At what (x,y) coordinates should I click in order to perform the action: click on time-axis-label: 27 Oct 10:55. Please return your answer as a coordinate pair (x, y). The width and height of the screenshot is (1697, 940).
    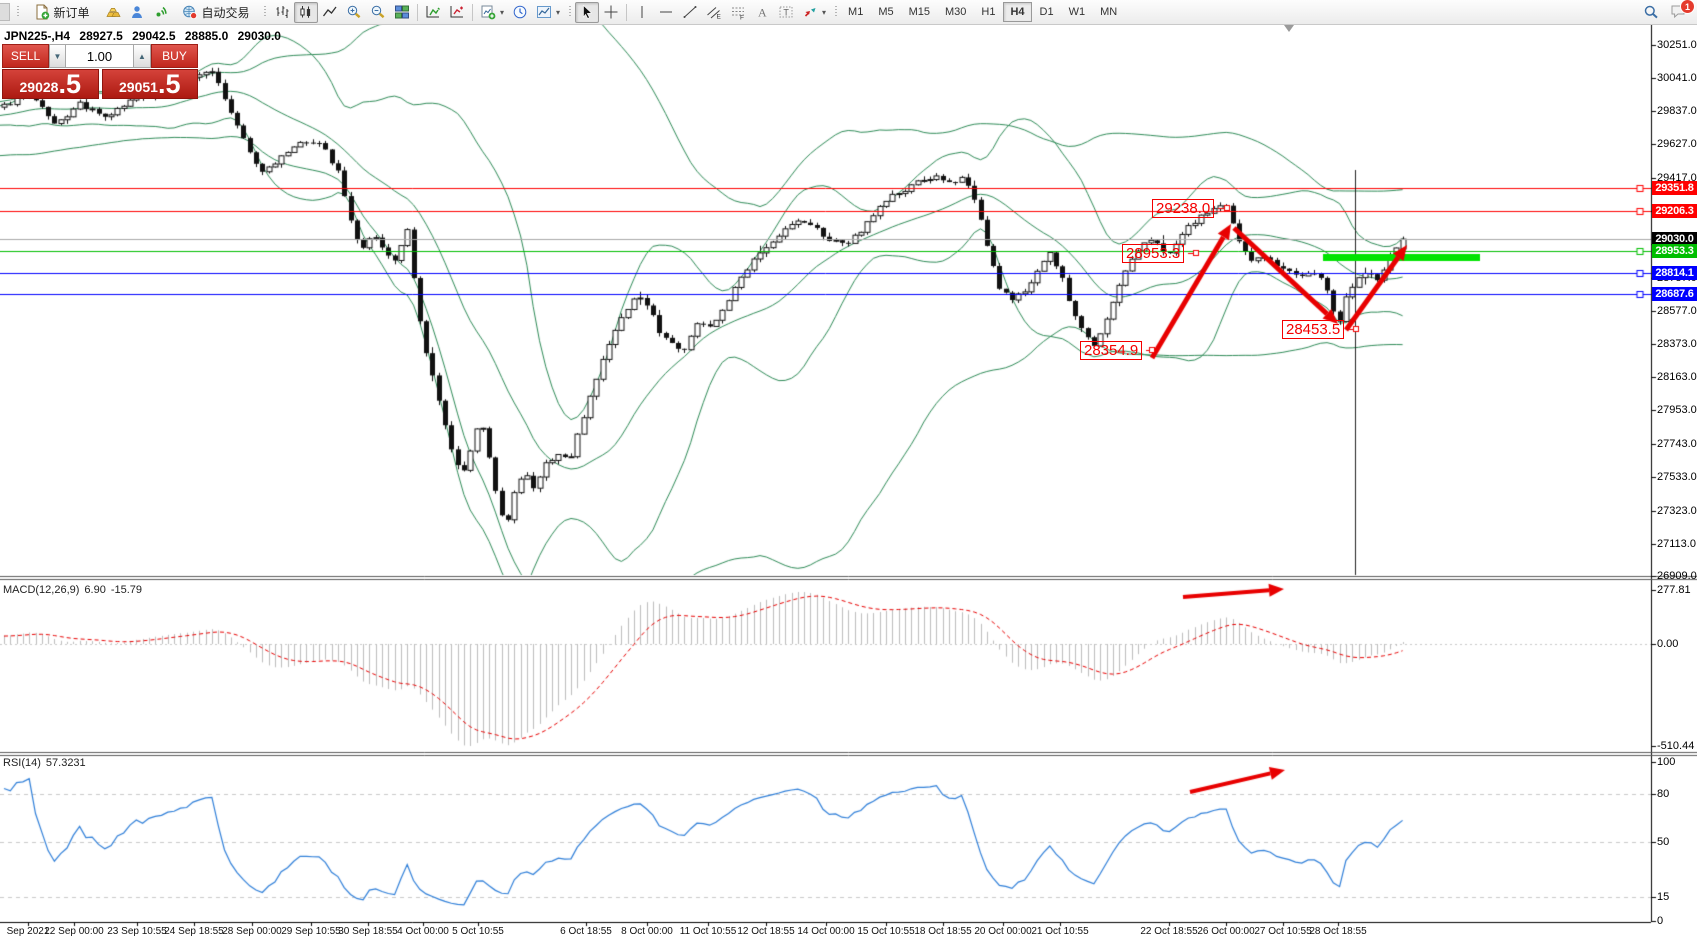
    Looking at the image, I should click on (1283, 931).